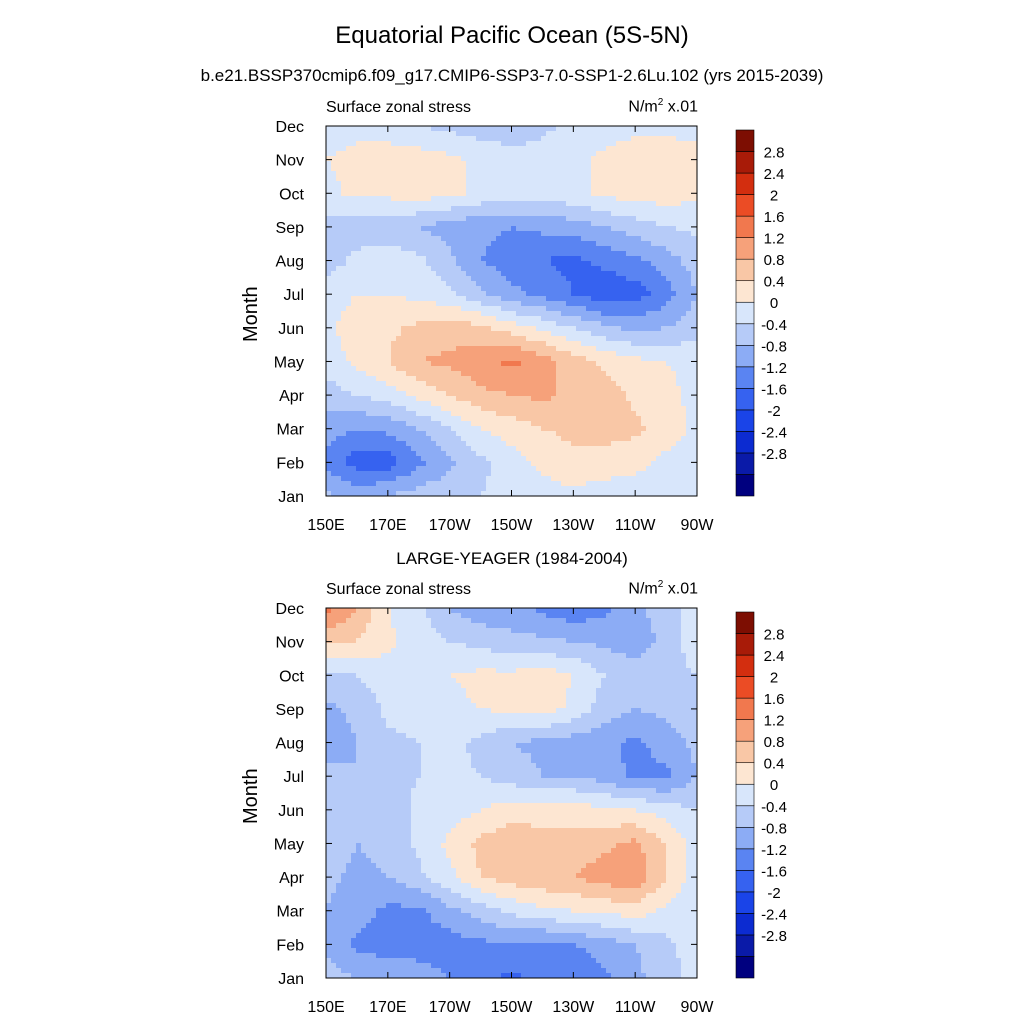 The image size is (1024, 1024). Describe the element at coordinates (774, 389) in the screenshot. I see `panel1-colorbar-label: -1.6` at that location.